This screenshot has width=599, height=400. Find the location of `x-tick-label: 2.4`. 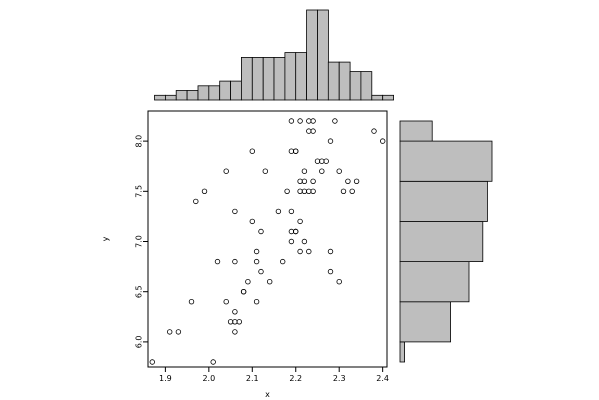

x-tick-label: 2.4 is located at coordinates (382, 378).